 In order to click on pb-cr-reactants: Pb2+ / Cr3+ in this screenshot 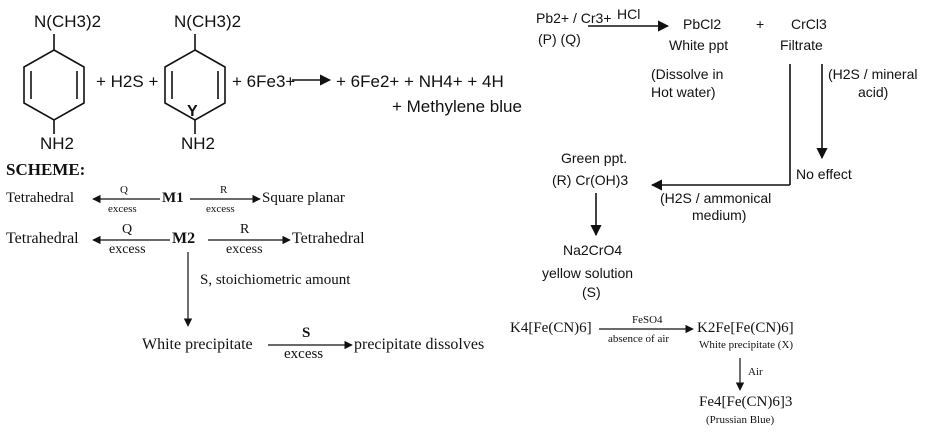, I will do `click(574, 18)`.